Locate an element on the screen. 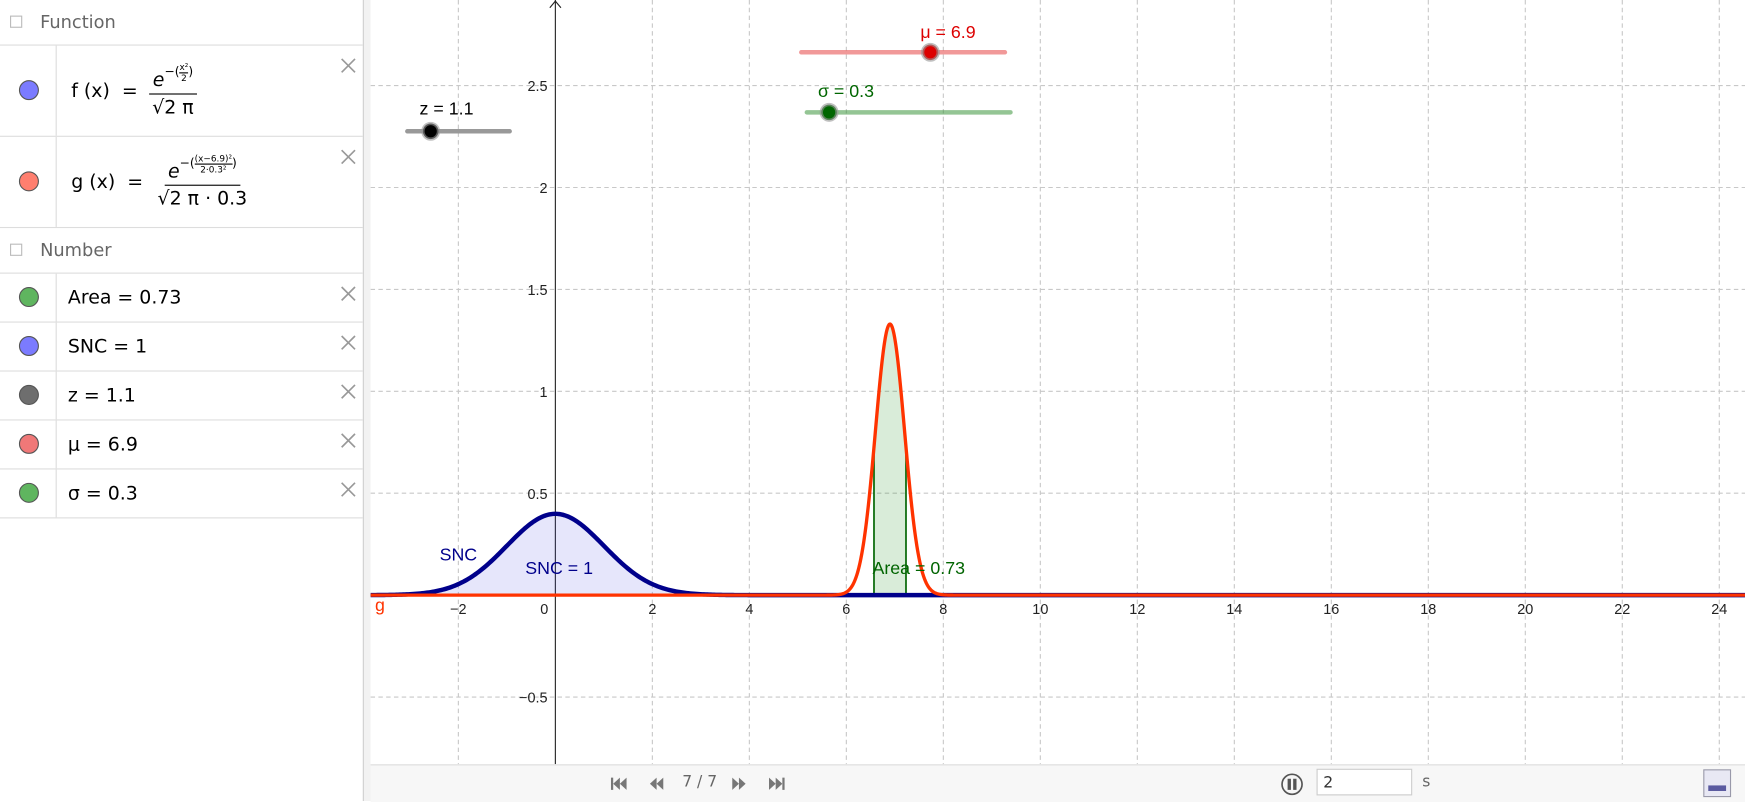  group-header: Number is located at coordinates (181, 251).